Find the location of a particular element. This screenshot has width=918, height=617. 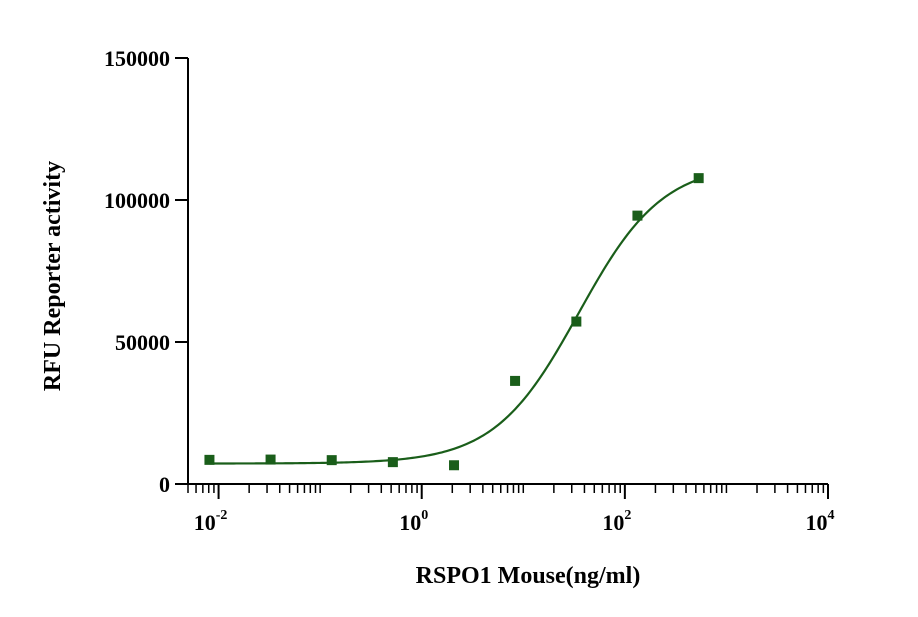

x-ticks: 10⁻² 10⁰ 10² 10⁴ is located at coordinates (511, 509).